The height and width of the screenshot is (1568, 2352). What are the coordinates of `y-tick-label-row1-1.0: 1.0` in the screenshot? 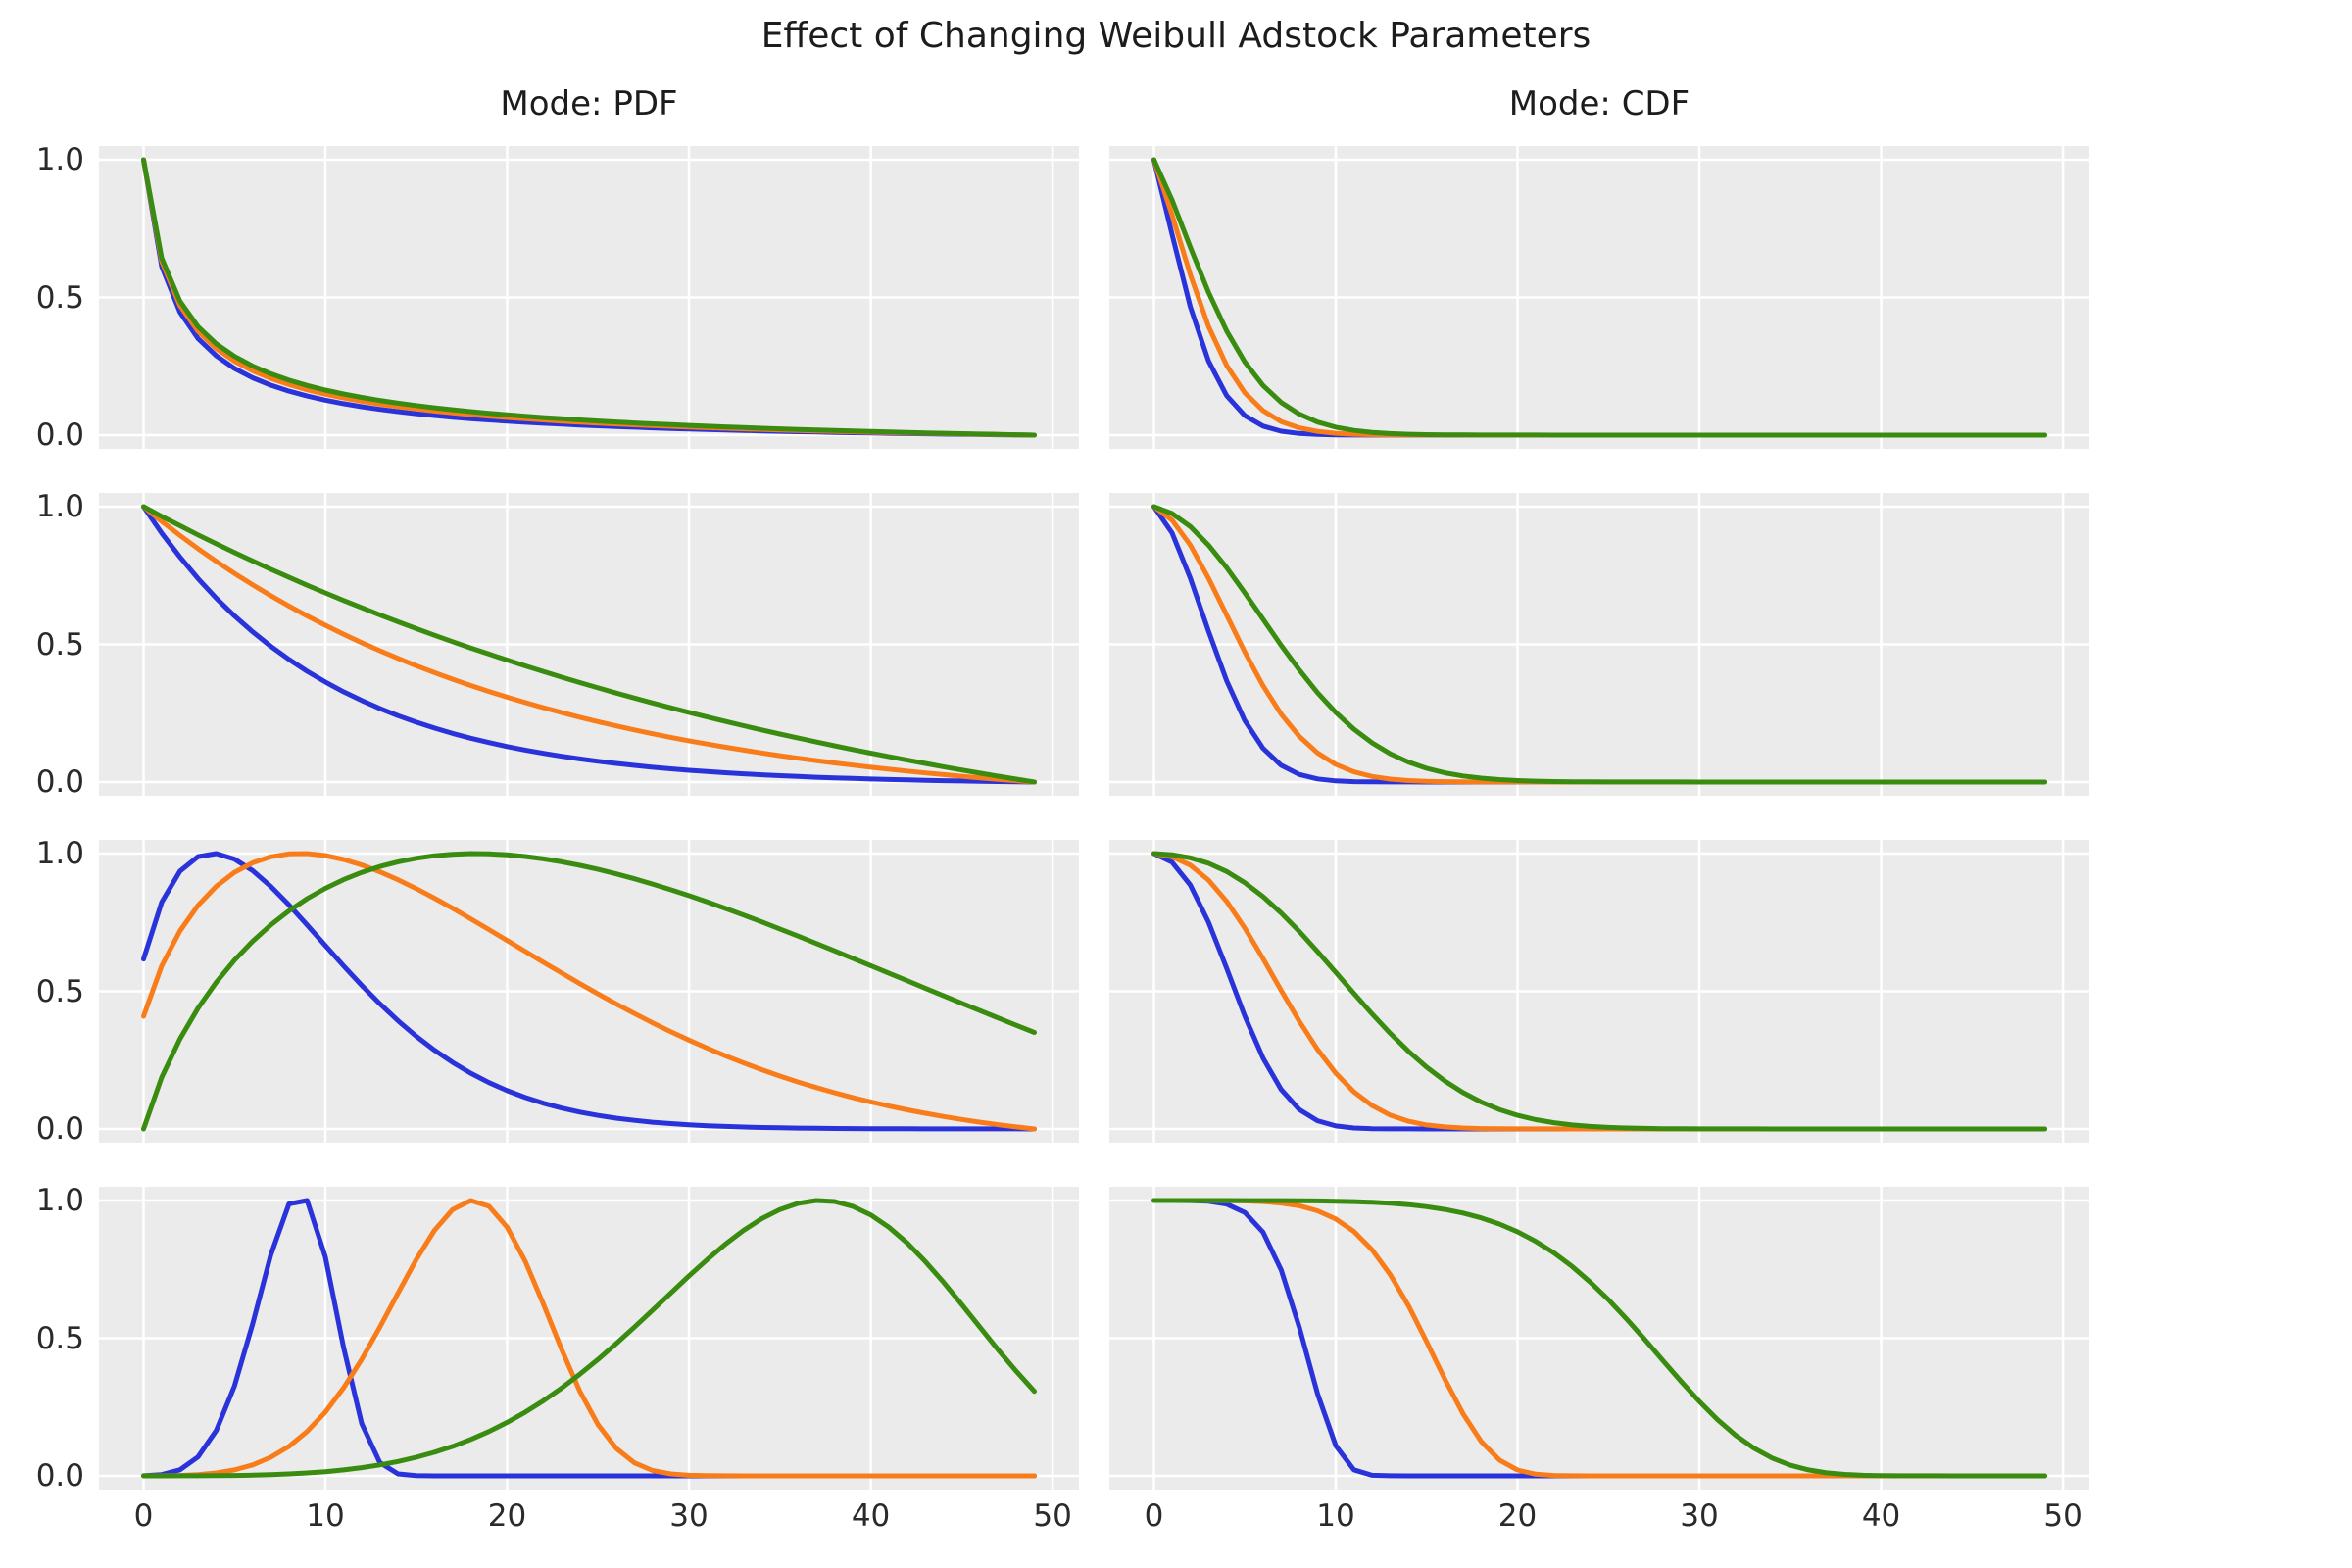 It's located at (59, 507).